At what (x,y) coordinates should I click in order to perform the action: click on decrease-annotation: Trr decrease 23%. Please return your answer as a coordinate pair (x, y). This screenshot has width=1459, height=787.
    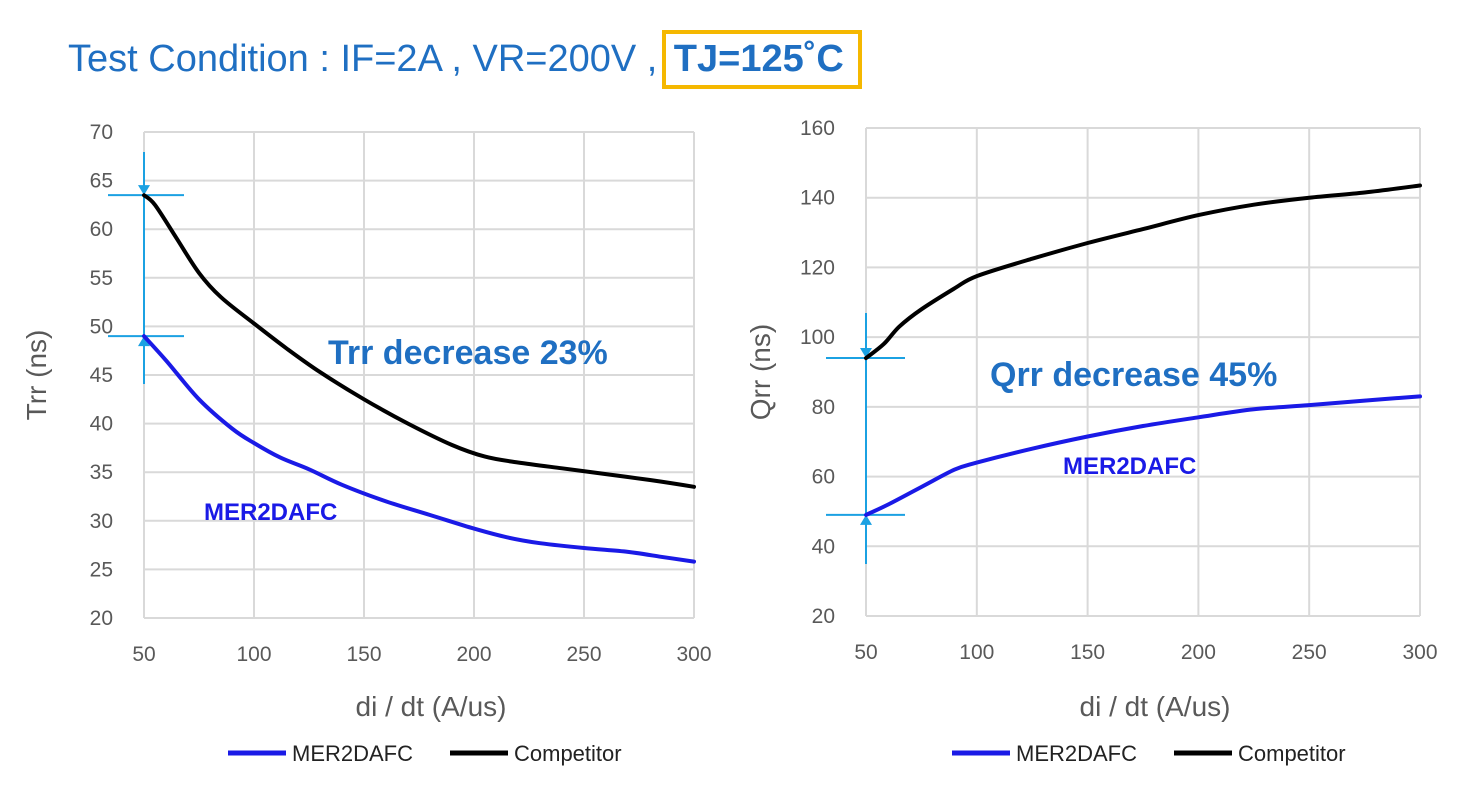
    Looking at the image, I should click on (468, 353).